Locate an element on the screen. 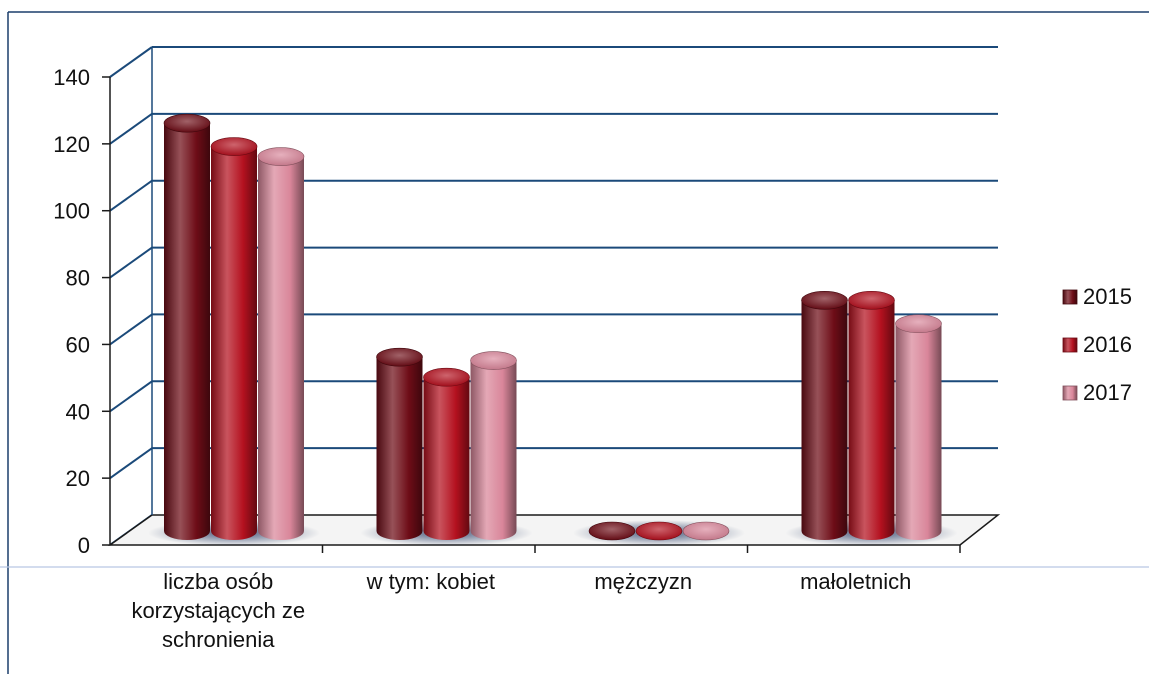 Image resolution: width=1149 pixels, height=679 pixels. legend-label: 2016 is located at coordinates (1107, 344).